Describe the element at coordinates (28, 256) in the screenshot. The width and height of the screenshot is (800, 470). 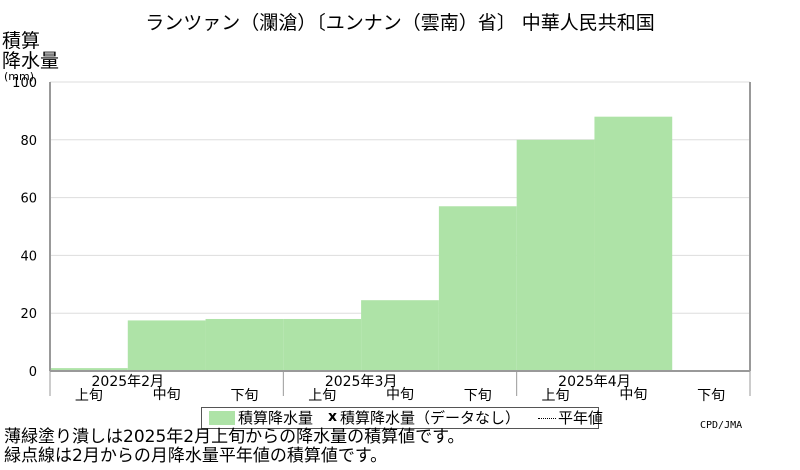
I see `y-tick-label: 40` at that location.